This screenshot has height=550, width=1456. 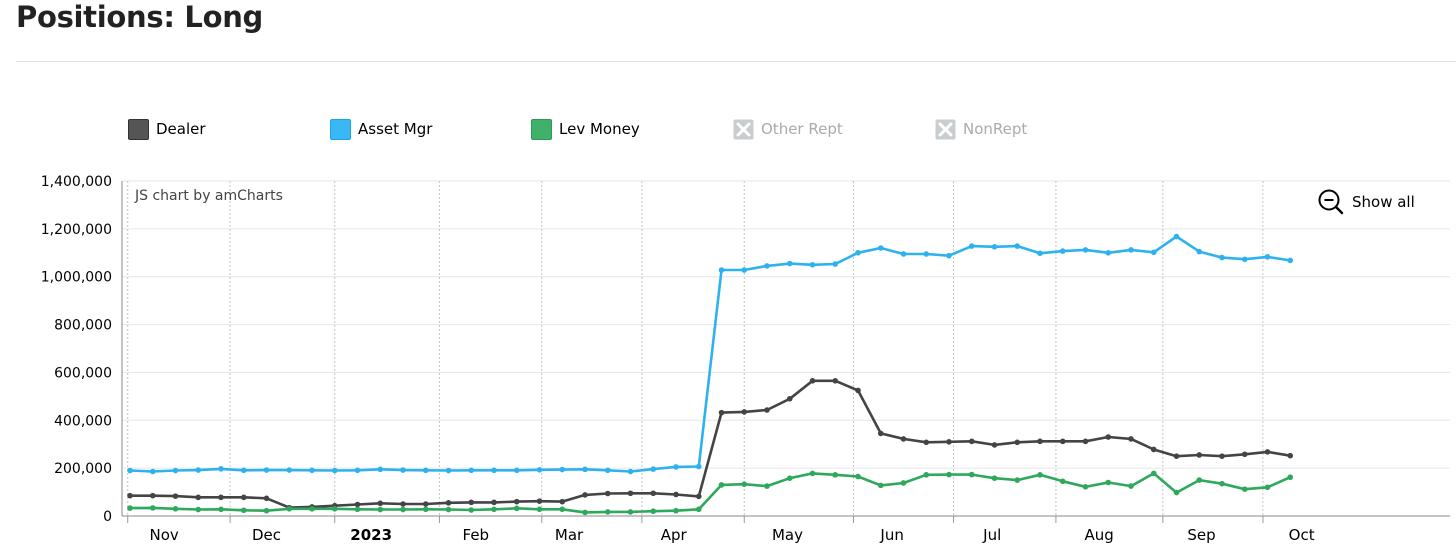 What do you see at coordinates (83, 421) in the screenshot?
I see `y-tick-label: 400,000` at bounding box center [83, 421].